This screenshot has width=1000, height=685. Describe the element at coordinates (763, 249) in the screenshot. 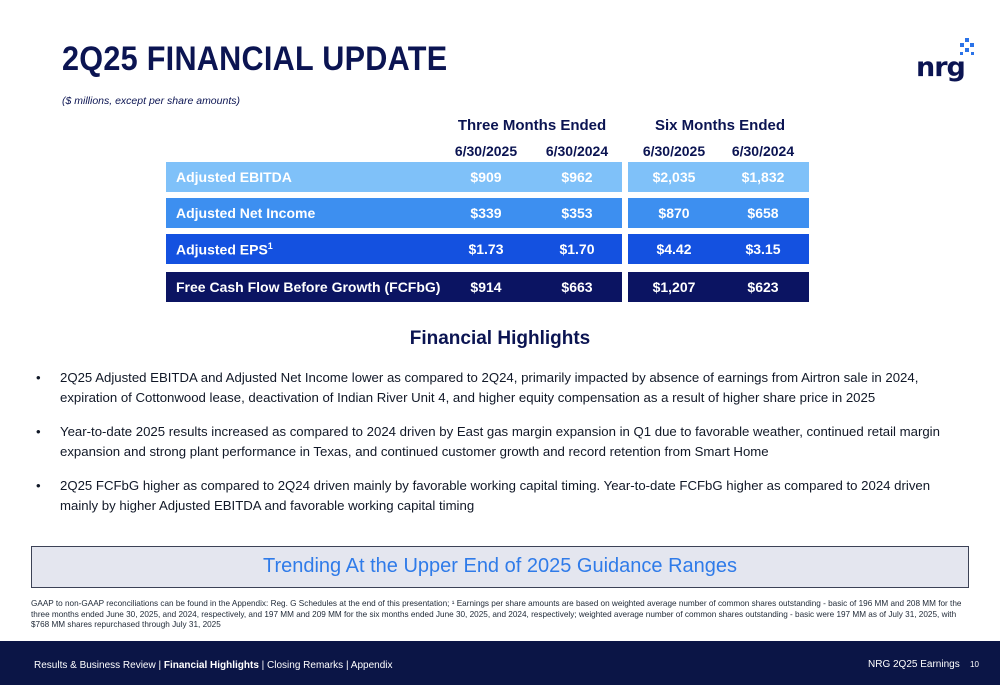

I see `table-cell: $3.15` at that location.